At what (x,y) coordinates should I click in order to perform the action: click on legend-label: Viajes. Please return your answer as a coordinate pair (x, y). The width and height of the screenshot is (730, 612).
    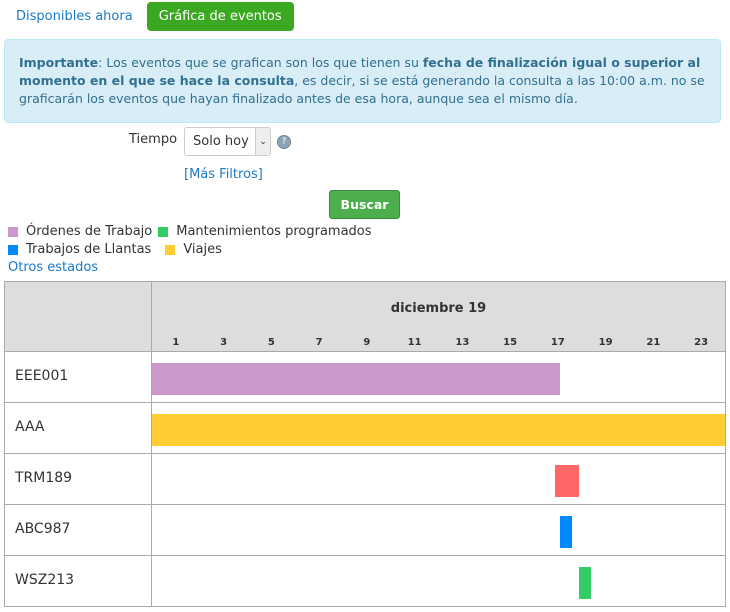
    Looking at the image, I should click on (202, 249).